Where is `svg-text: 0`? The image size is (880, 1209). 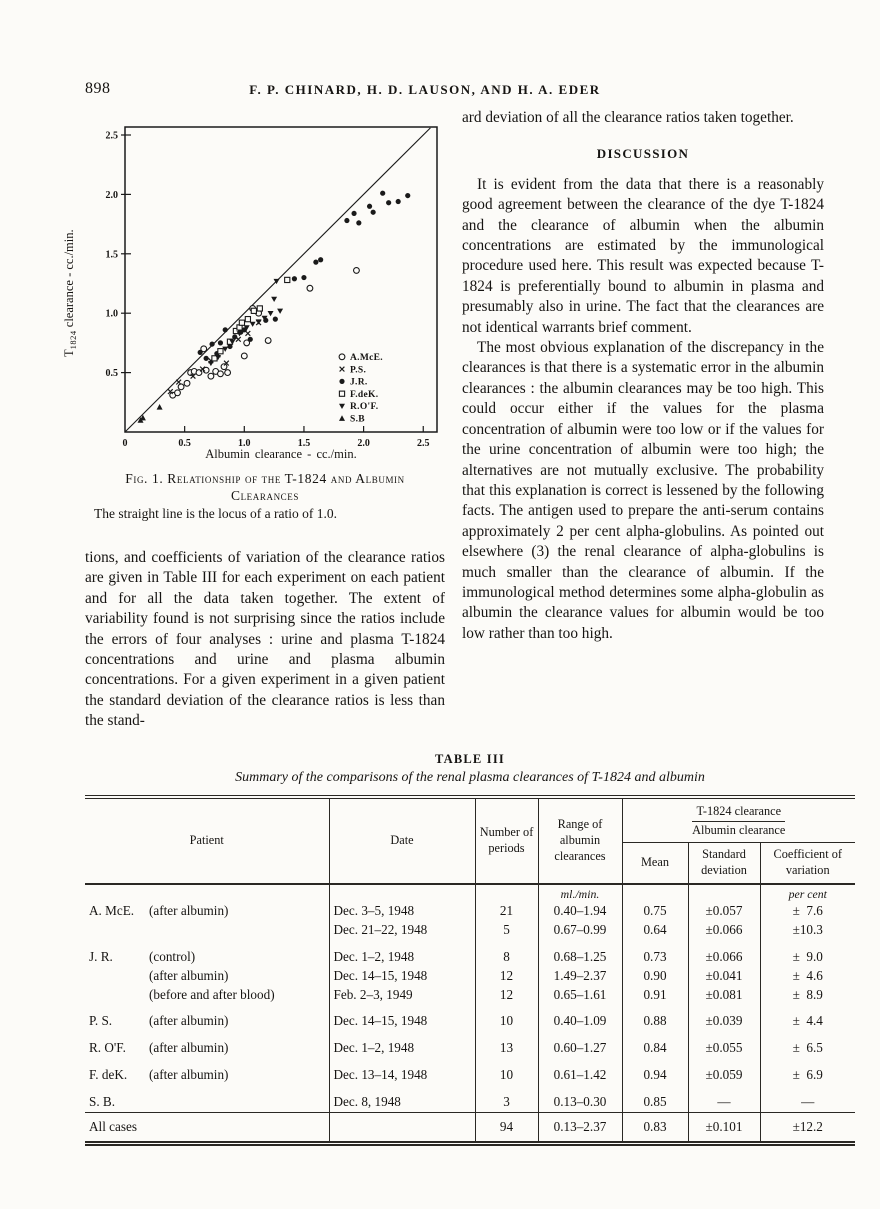
svg-text: 0 is located at coordinates (125, 443).